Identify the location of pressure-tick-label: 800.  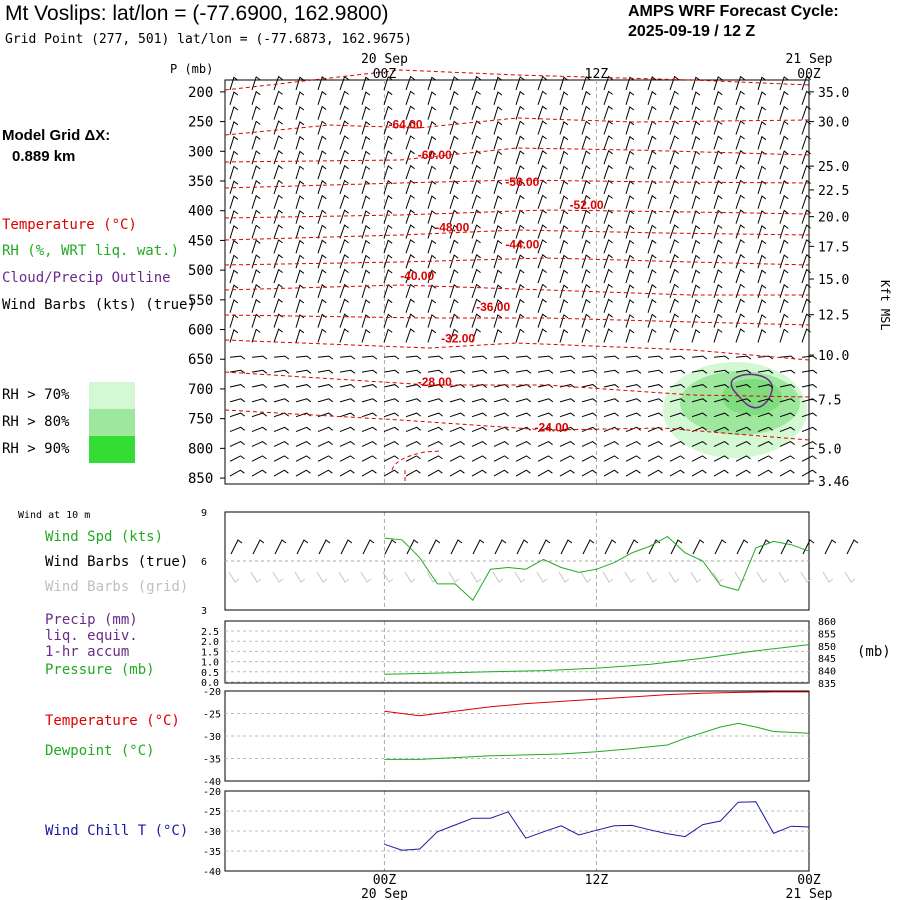
(200, 449).